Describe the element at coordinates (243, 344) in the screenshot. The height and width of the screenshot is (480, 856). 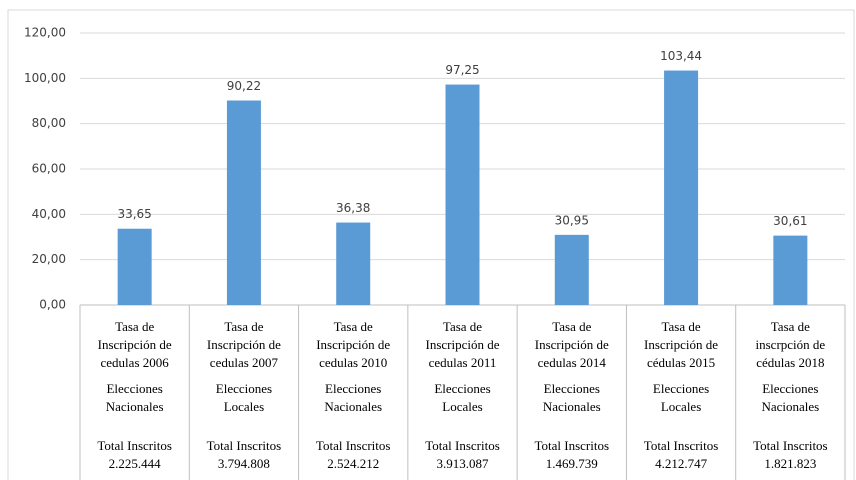
I see `category-label: Tasa de Inscripción de cedulas 2007` at that location.